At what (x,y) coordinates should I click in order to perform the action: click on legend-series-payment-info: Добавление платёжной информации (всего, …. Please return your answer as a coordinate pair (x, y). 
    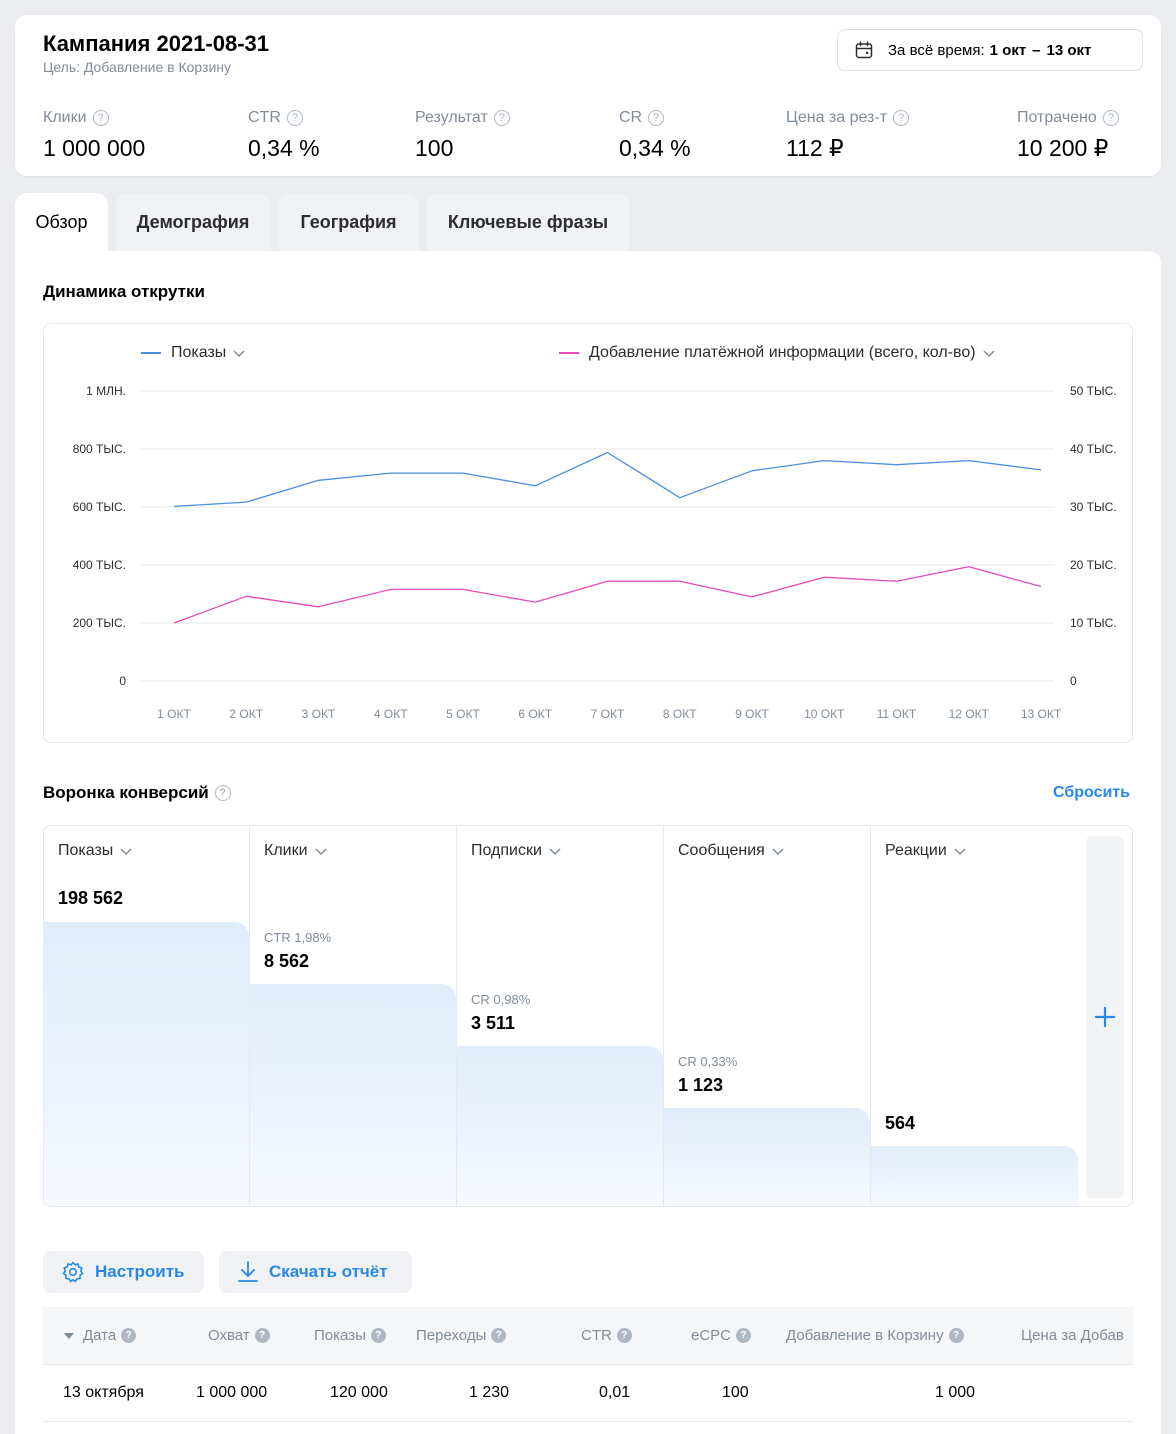
    Looking at the image, I should click on (777, 353).